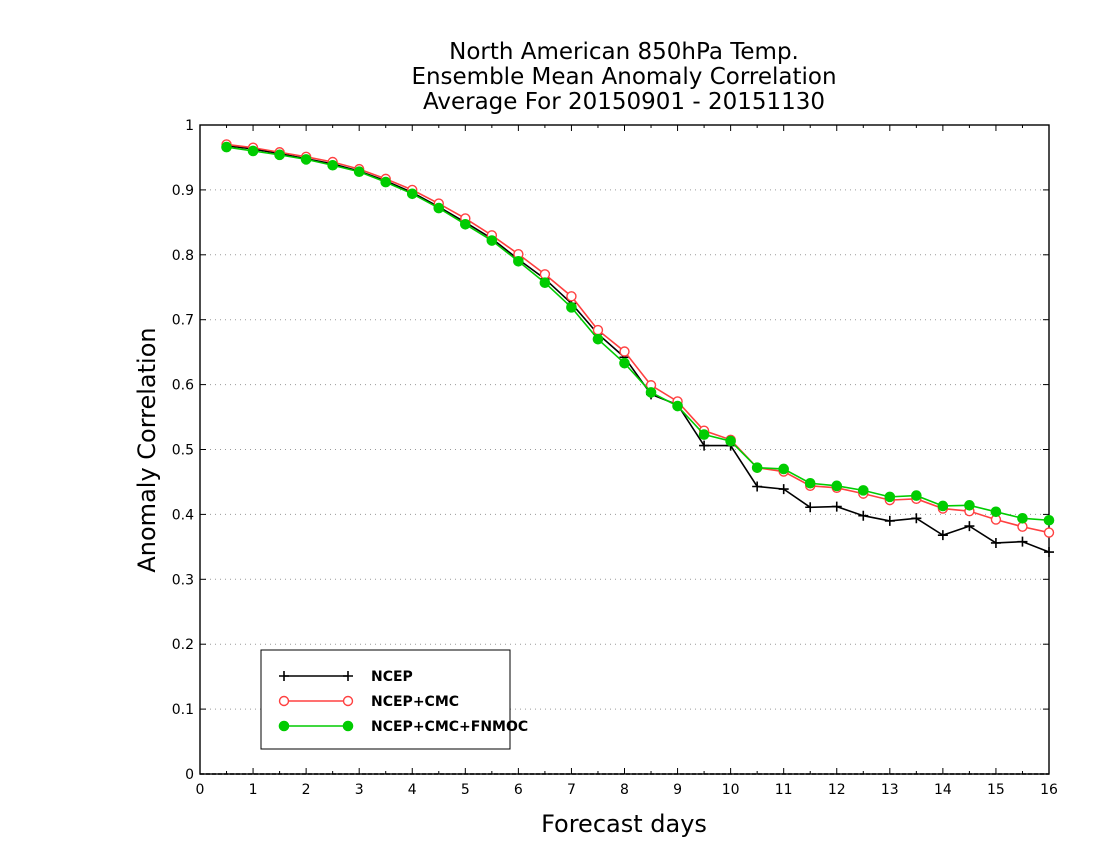  I want to click on x-tick-label: 14, so click(943, 790).